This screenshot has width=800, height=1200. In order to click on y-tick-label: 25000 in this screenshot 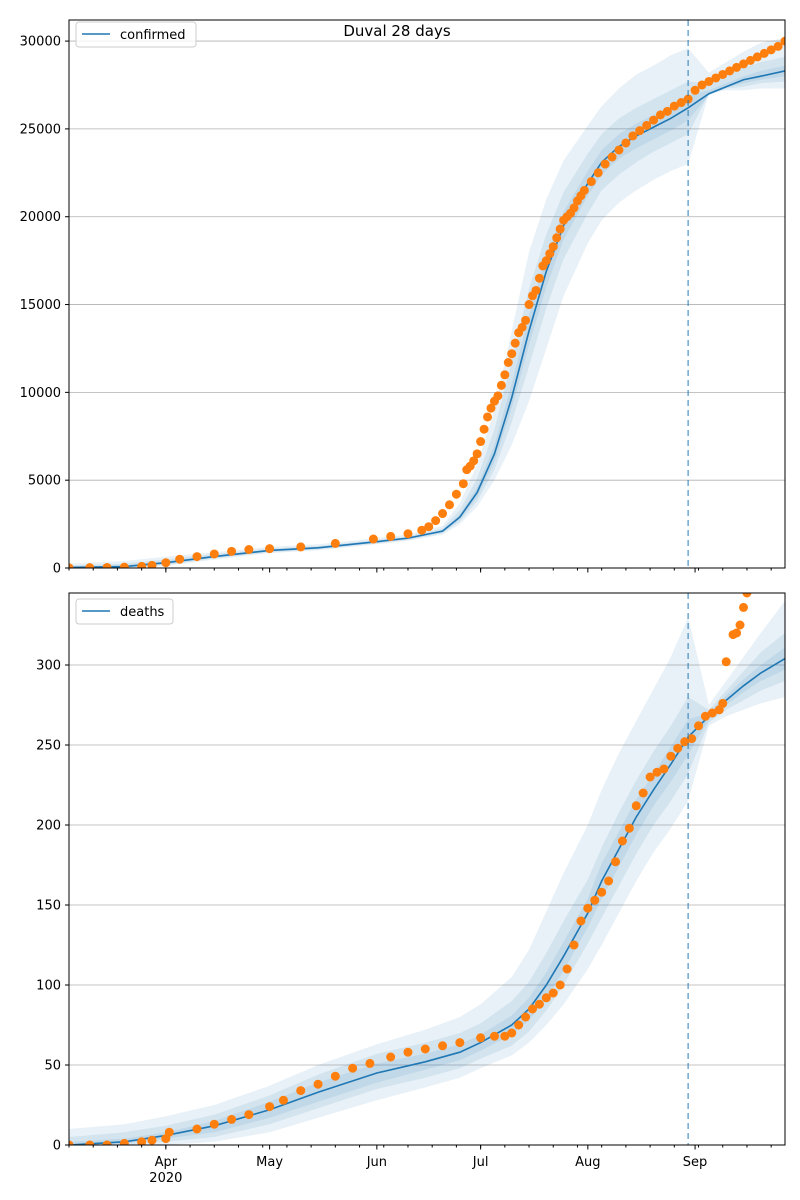, I will do `click(40, 129)`.